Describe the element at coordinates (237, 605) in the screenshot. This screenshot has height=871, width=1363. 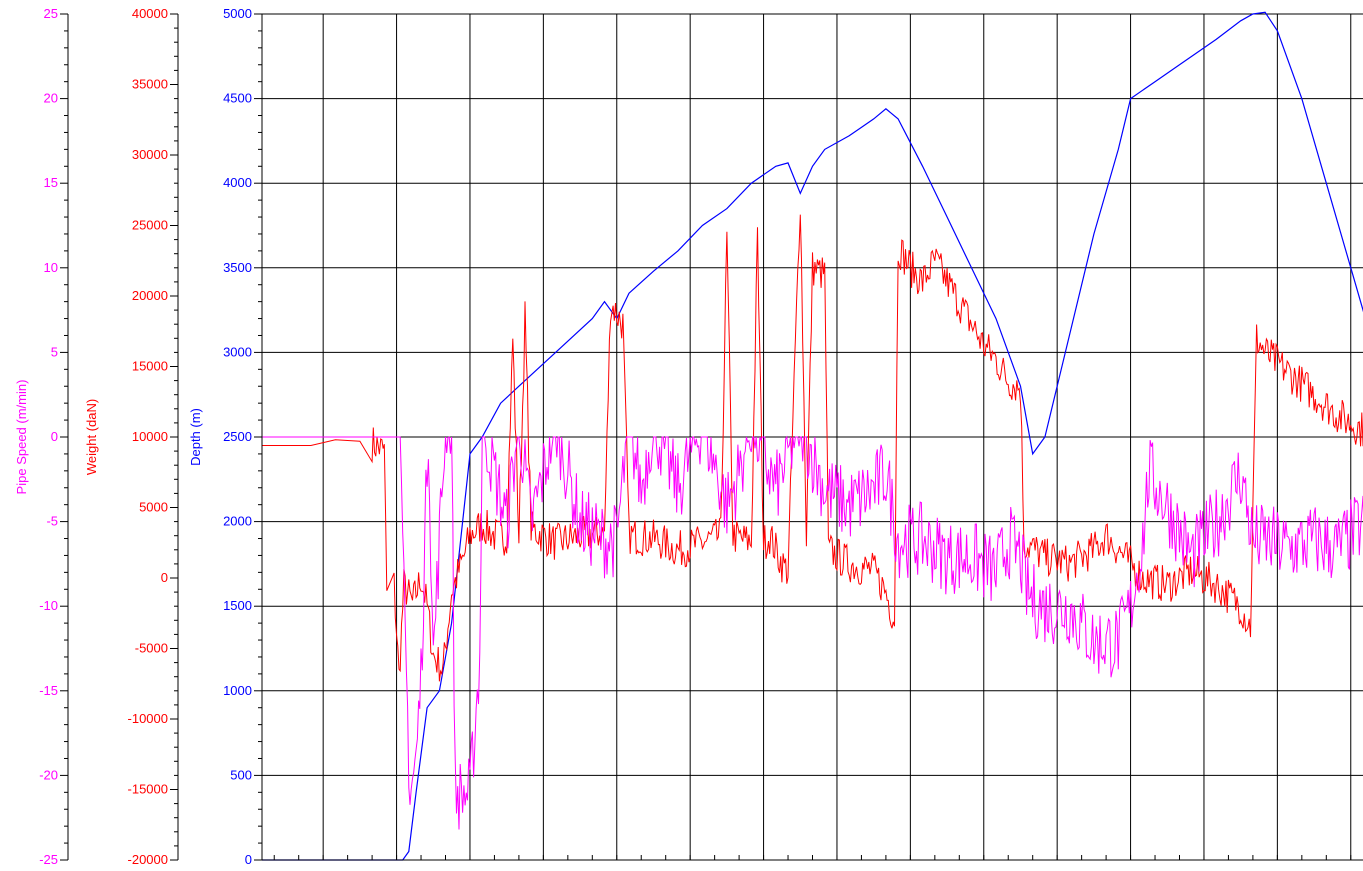
I see `depth-tick-label: 1500` at that location.